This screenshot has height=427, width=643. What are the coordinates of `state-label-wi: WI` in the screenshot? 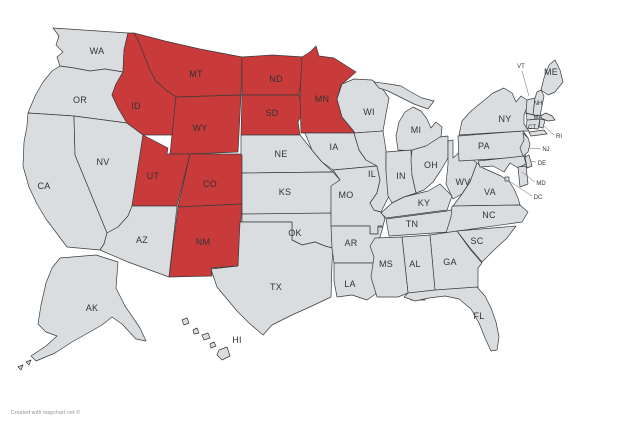 It's located at (369, 112).